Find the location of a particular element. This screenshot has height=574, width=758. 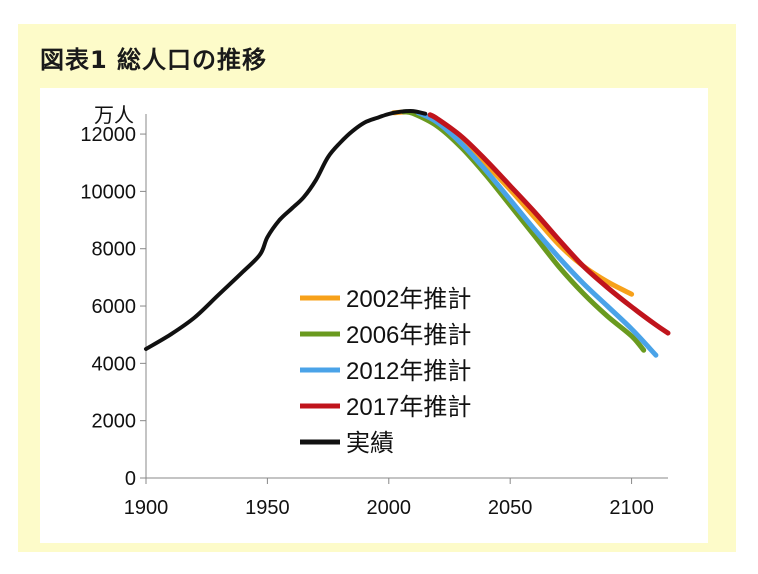

y-tick-label: 6000 is located at coordinates (114, 307).